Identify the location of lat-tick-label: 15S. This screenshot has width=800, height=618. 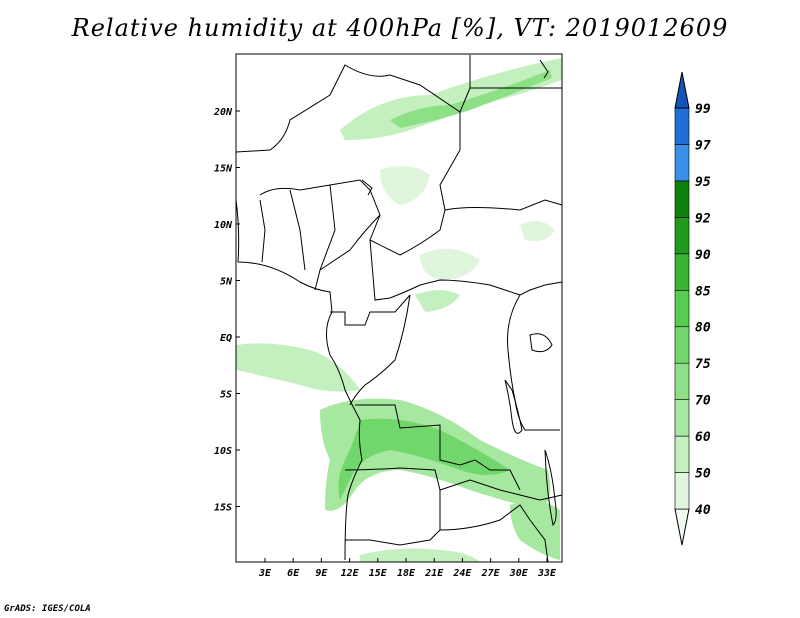
(223, 508).